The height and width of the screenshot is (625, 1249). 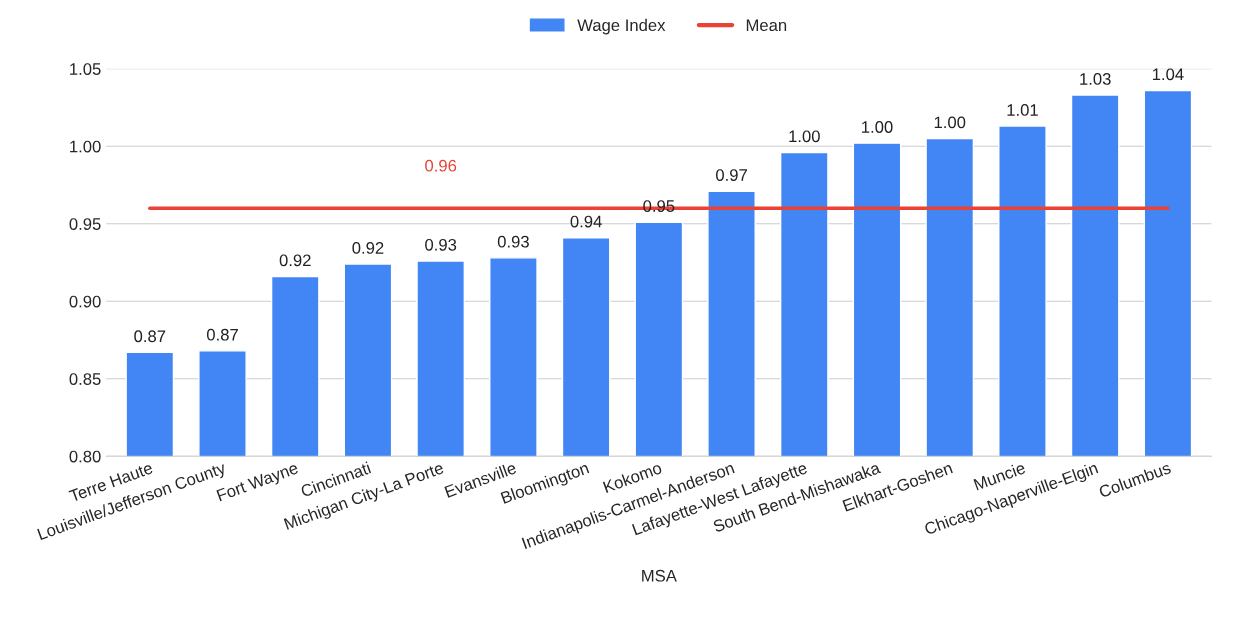 I want to click on text: 0.80, so click(x=85, y=456).